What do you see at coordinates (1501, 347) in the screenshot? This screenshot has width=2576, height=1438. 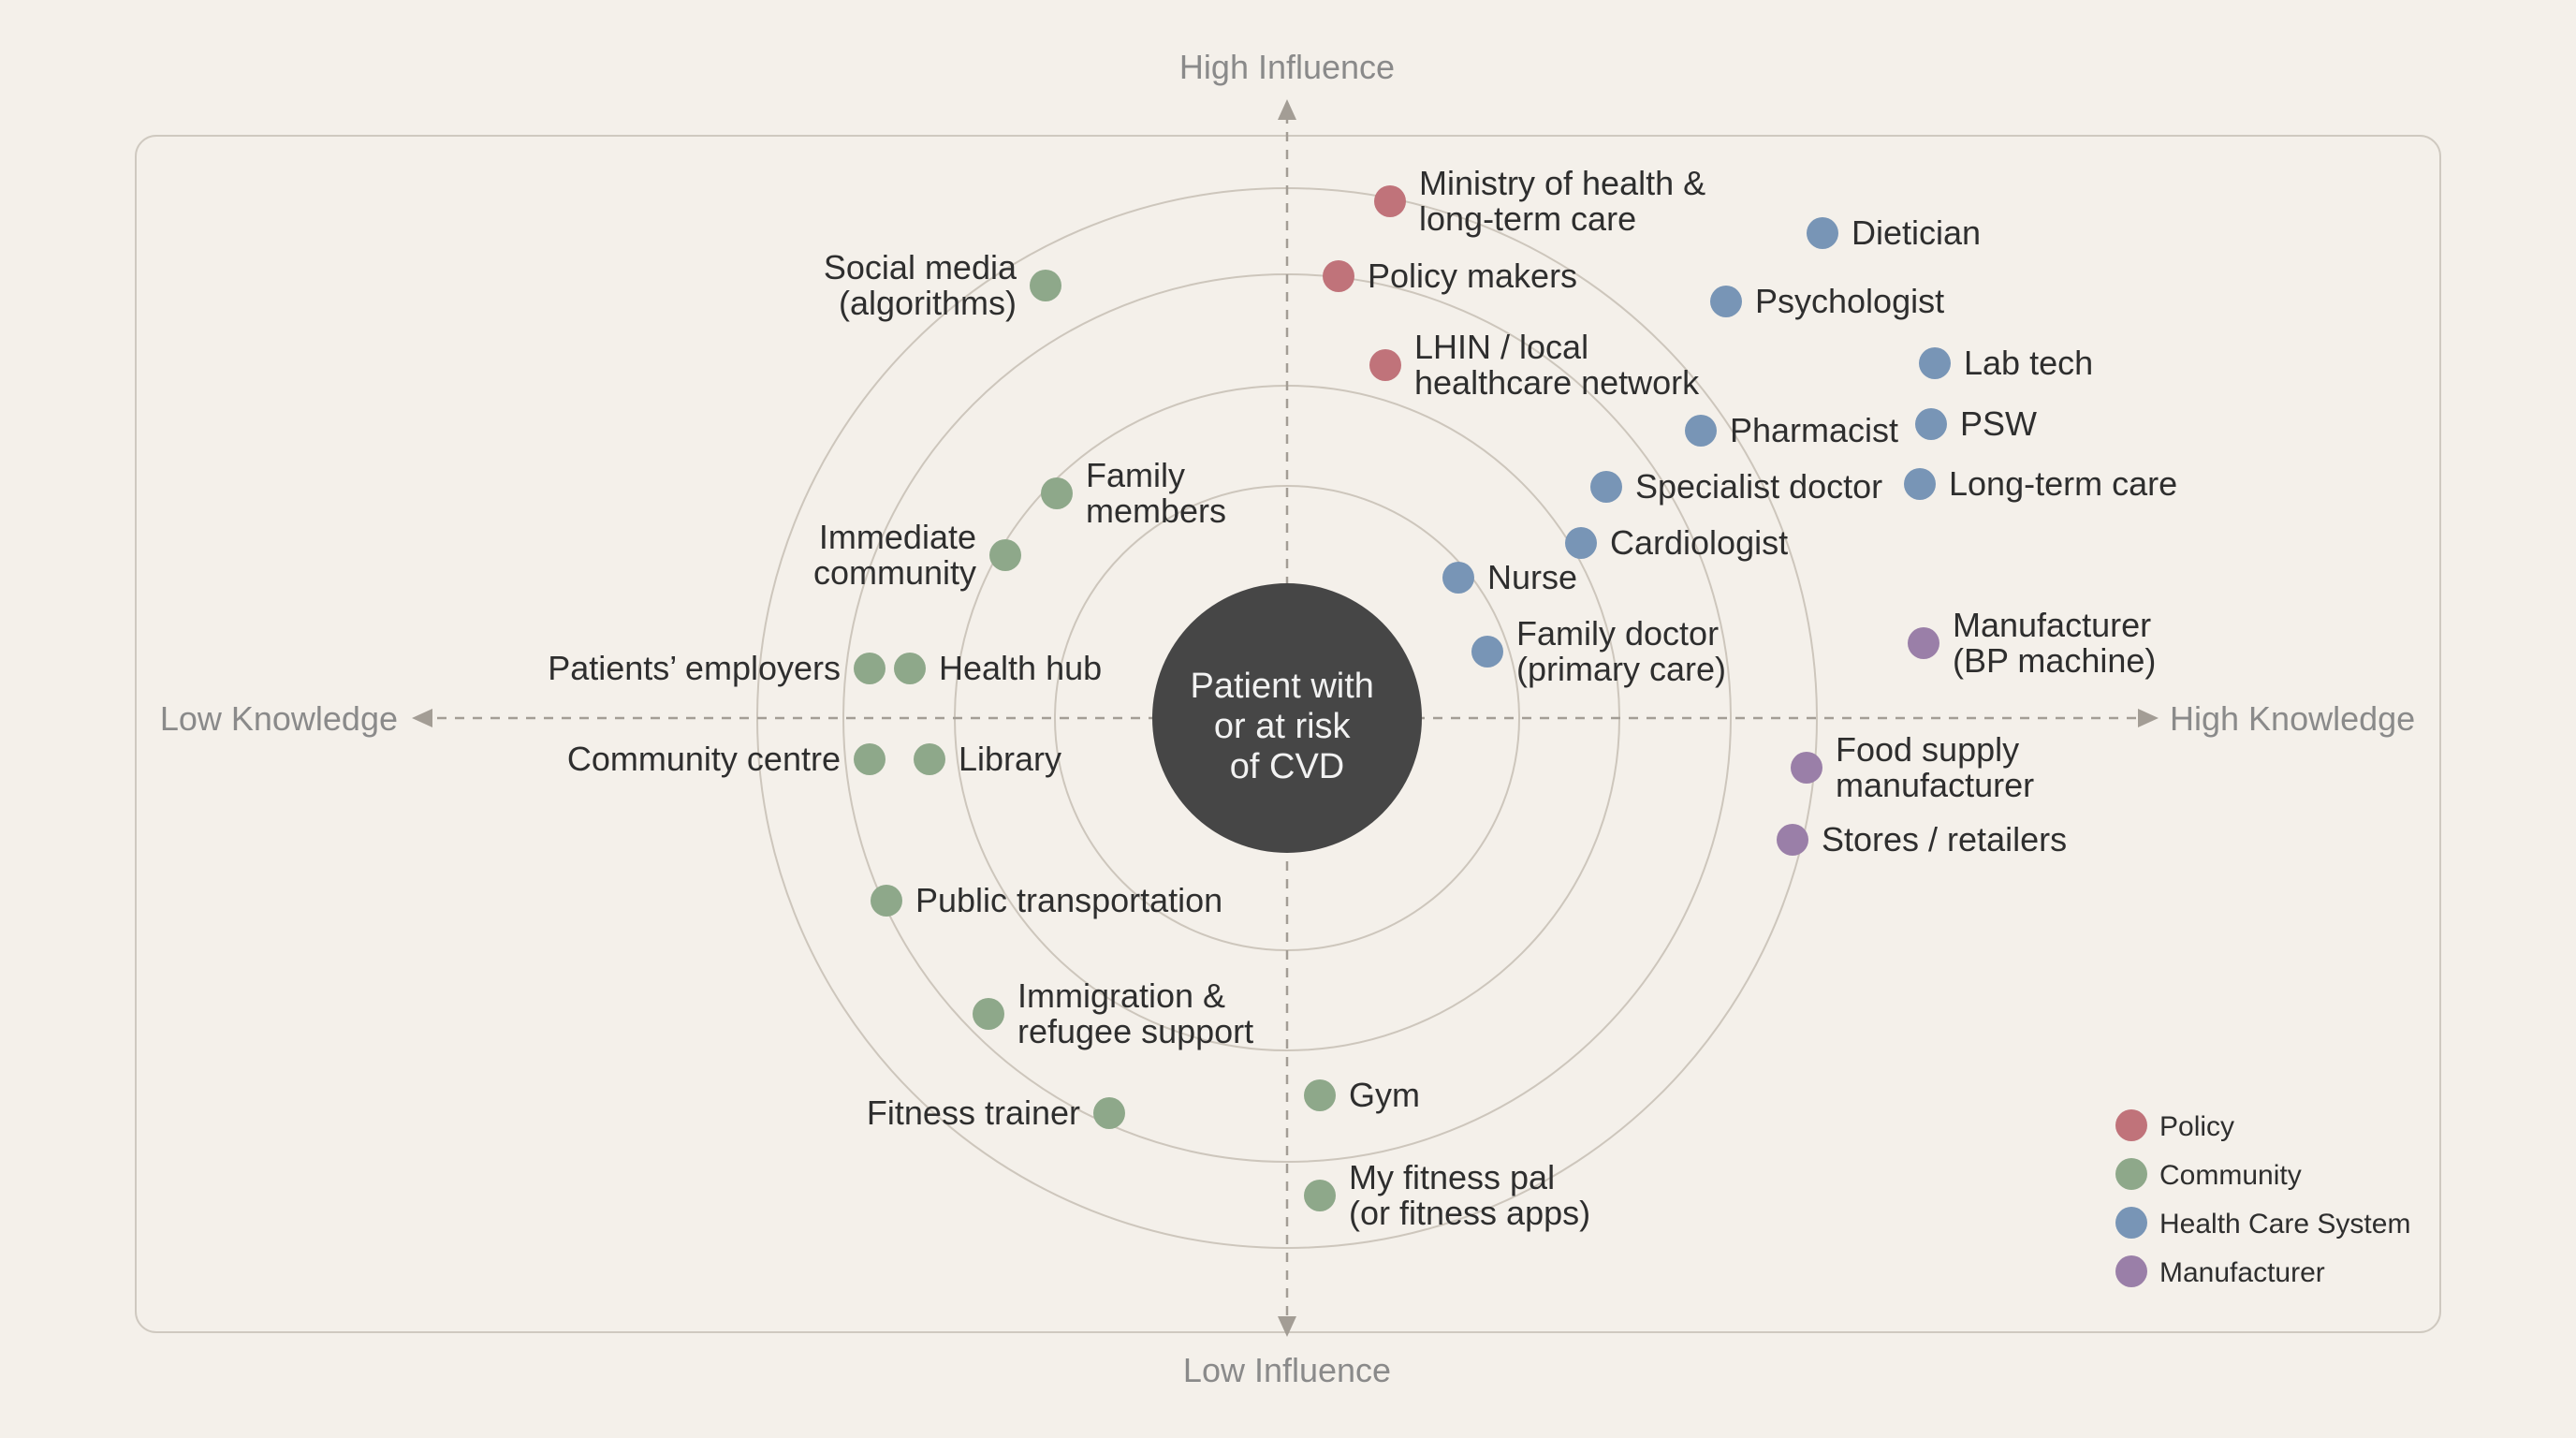 I see `stakeholder-label-line: LHIN / local` at bounding box center [1501, 347].